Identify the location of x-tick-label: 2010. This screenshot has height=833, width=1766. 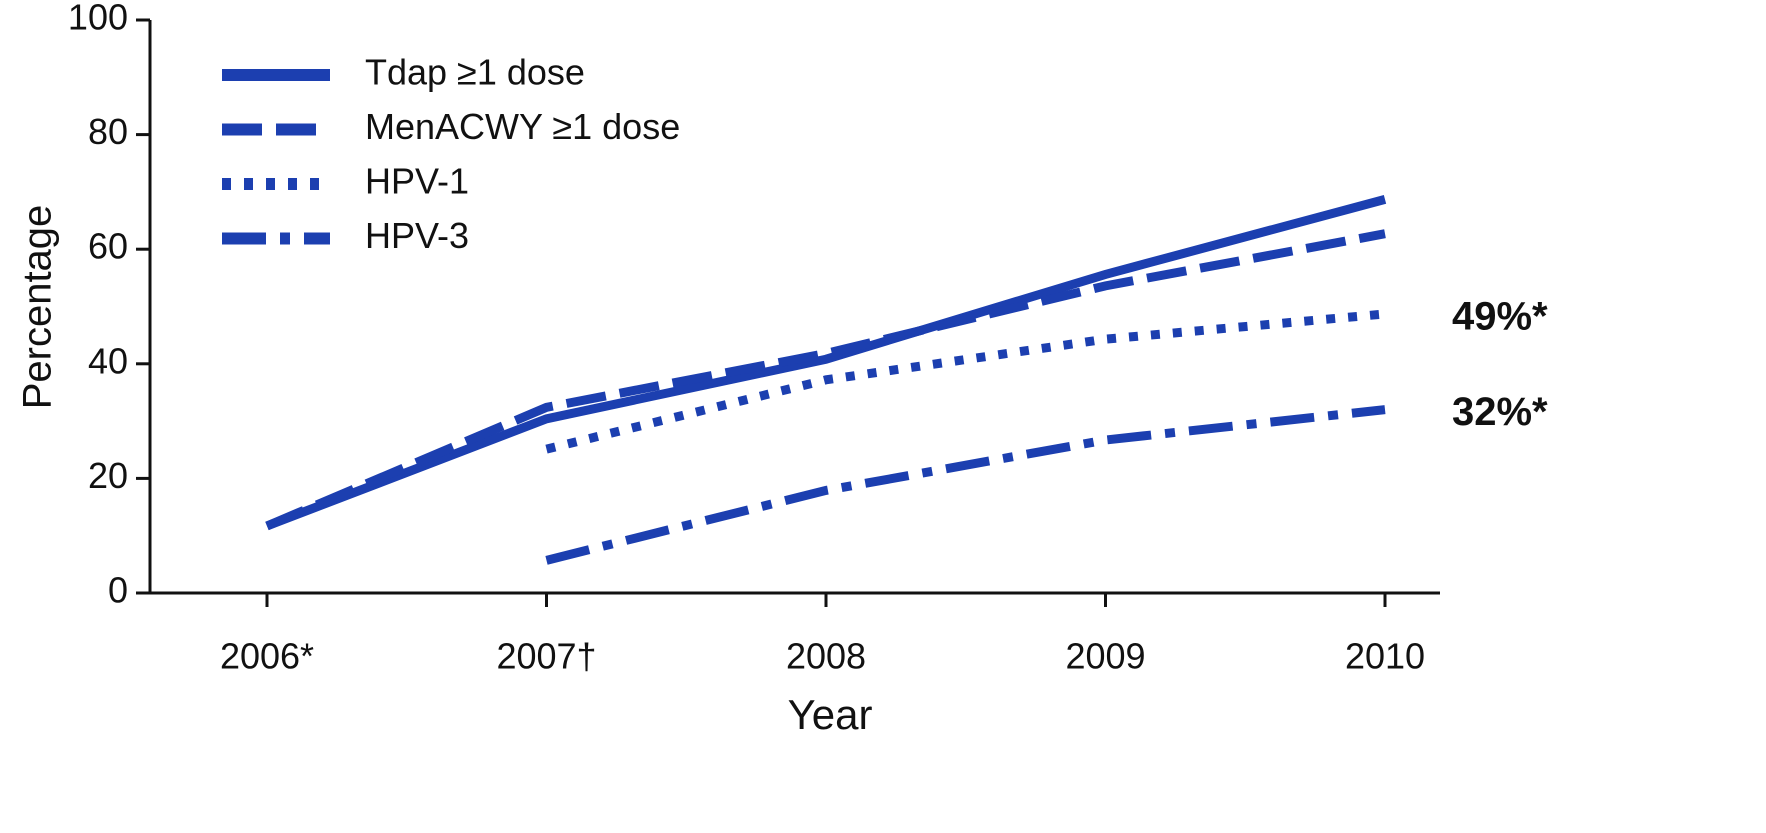
(1385, 656).